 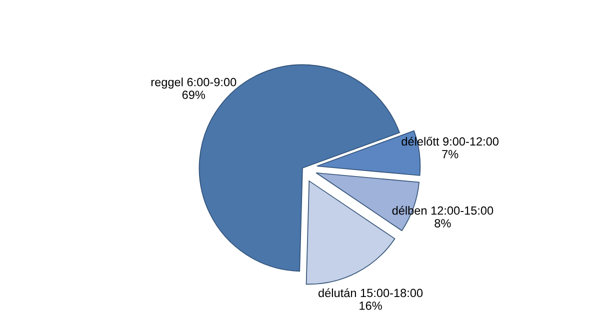 What do you see at coordinates (193, 83) in the screenshot?
I see `slice-label: reggel 6:00-9:00` at bounding box center [193, 83].